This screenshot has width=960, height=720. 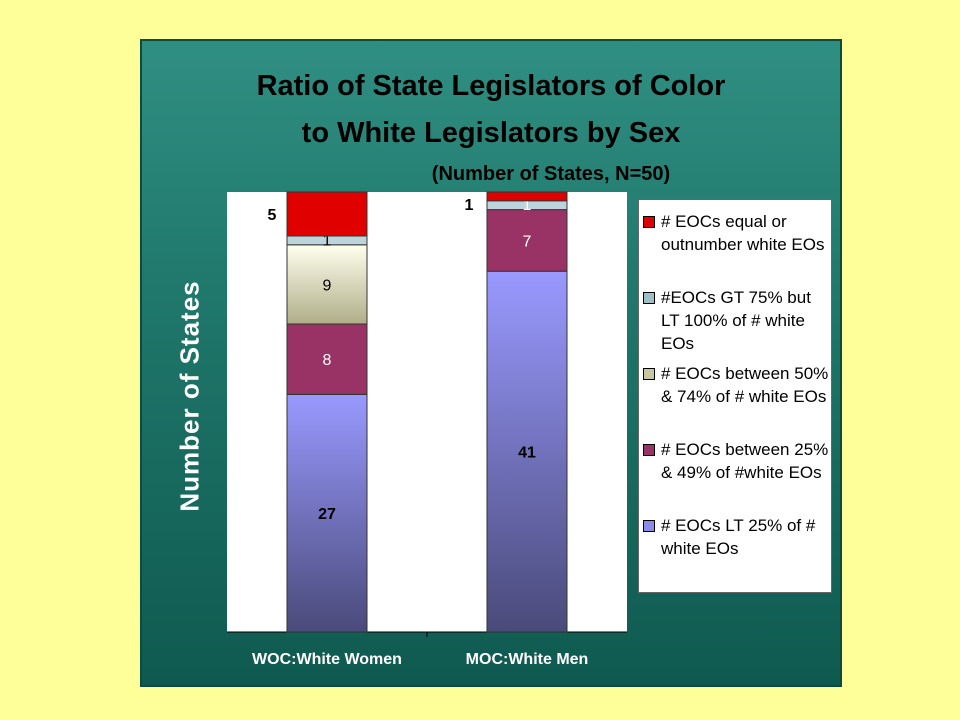 I want to click on x-category-label-0: WOC:White Women, so click(x=327, y=659).